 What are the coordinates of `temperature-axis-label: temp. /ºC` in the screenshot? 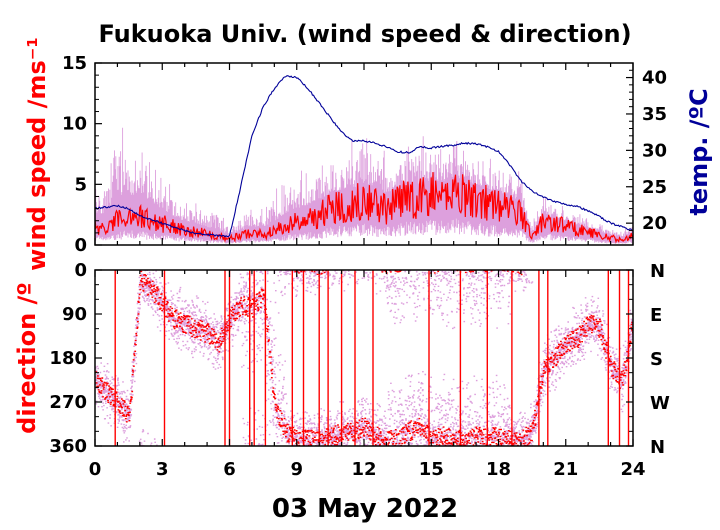 It's located at (699, 151).